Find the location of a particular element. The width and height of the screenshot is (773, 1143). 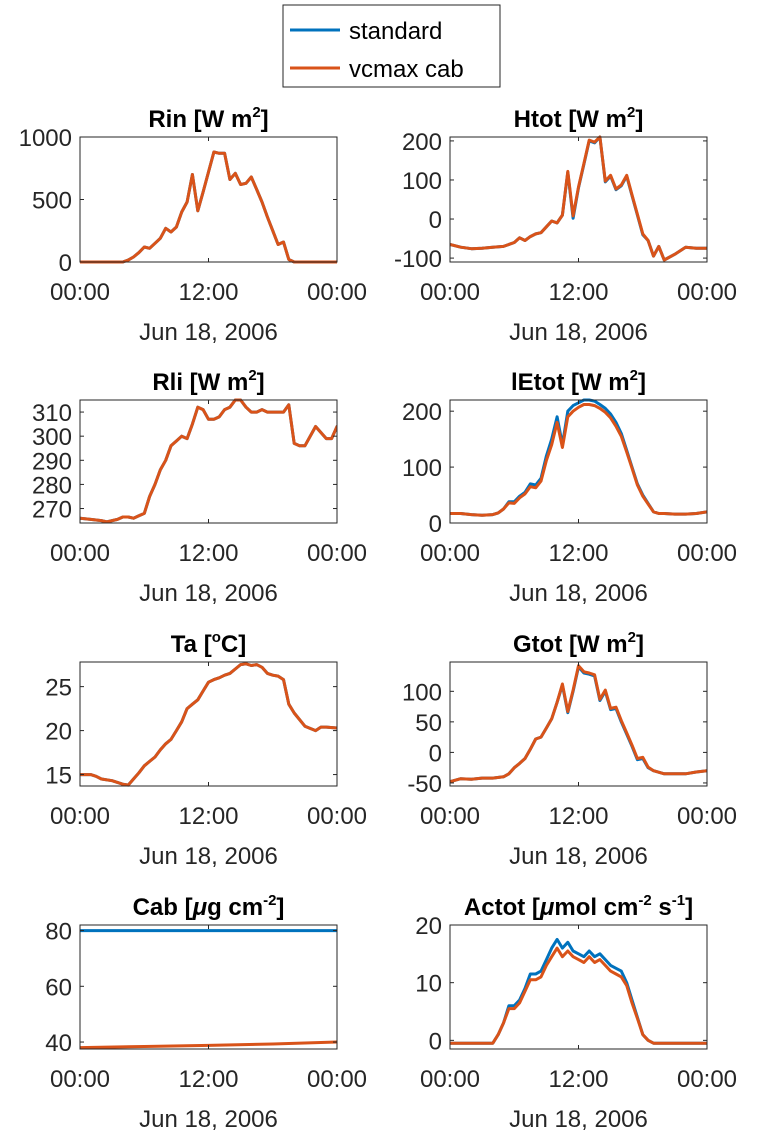

legend-box is located at coordinates (391, 46).